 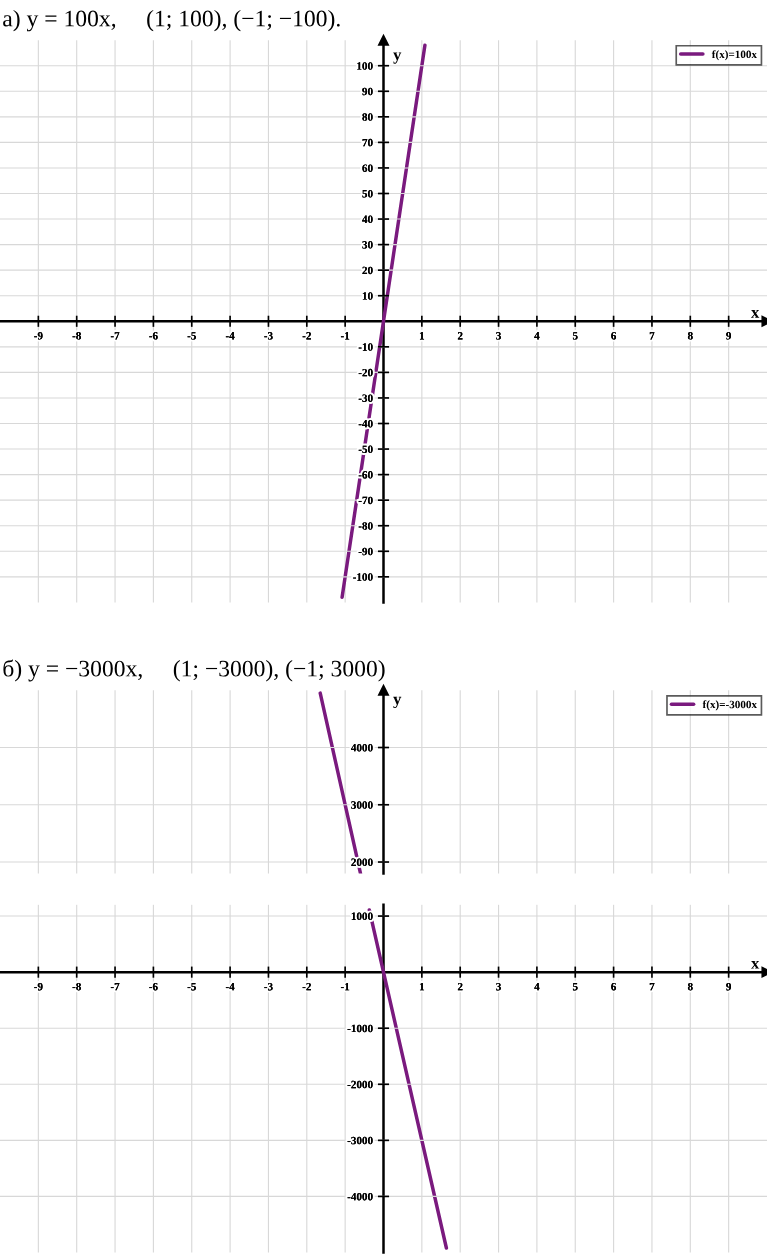 I want to click on y-tick-label: -4000, so click(x=360, y=1196).